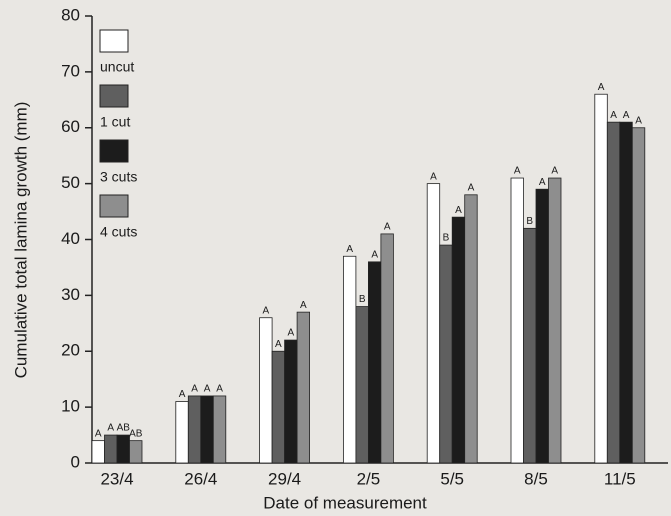 The width and height of the screenshot is (671, 516). What do you see at coordinates (452, 478) in the screenshot?
I see `x-tick-label: 5/5` at bounding box center [452, 478].